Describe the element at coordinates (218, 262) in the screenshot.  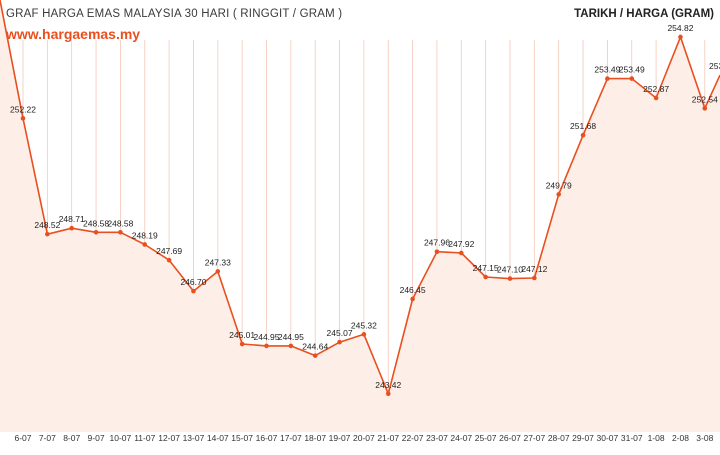
I see `data-label: 247.33` at that location.